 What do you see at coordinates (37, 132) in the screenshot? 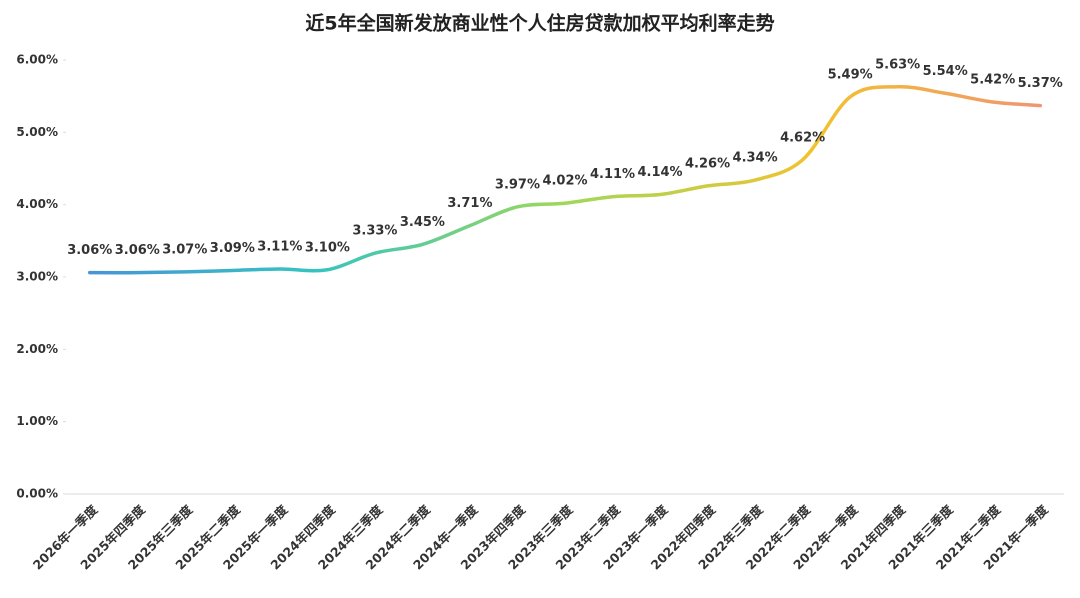
I see `y-tick-label: 5.00%` at bounding box center [37, 132].